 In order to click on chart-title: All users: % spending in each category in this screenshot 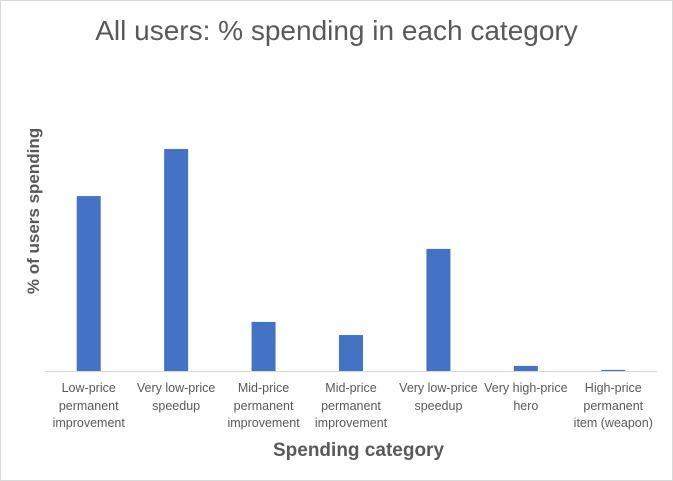, I will do `click(336, 30)`.